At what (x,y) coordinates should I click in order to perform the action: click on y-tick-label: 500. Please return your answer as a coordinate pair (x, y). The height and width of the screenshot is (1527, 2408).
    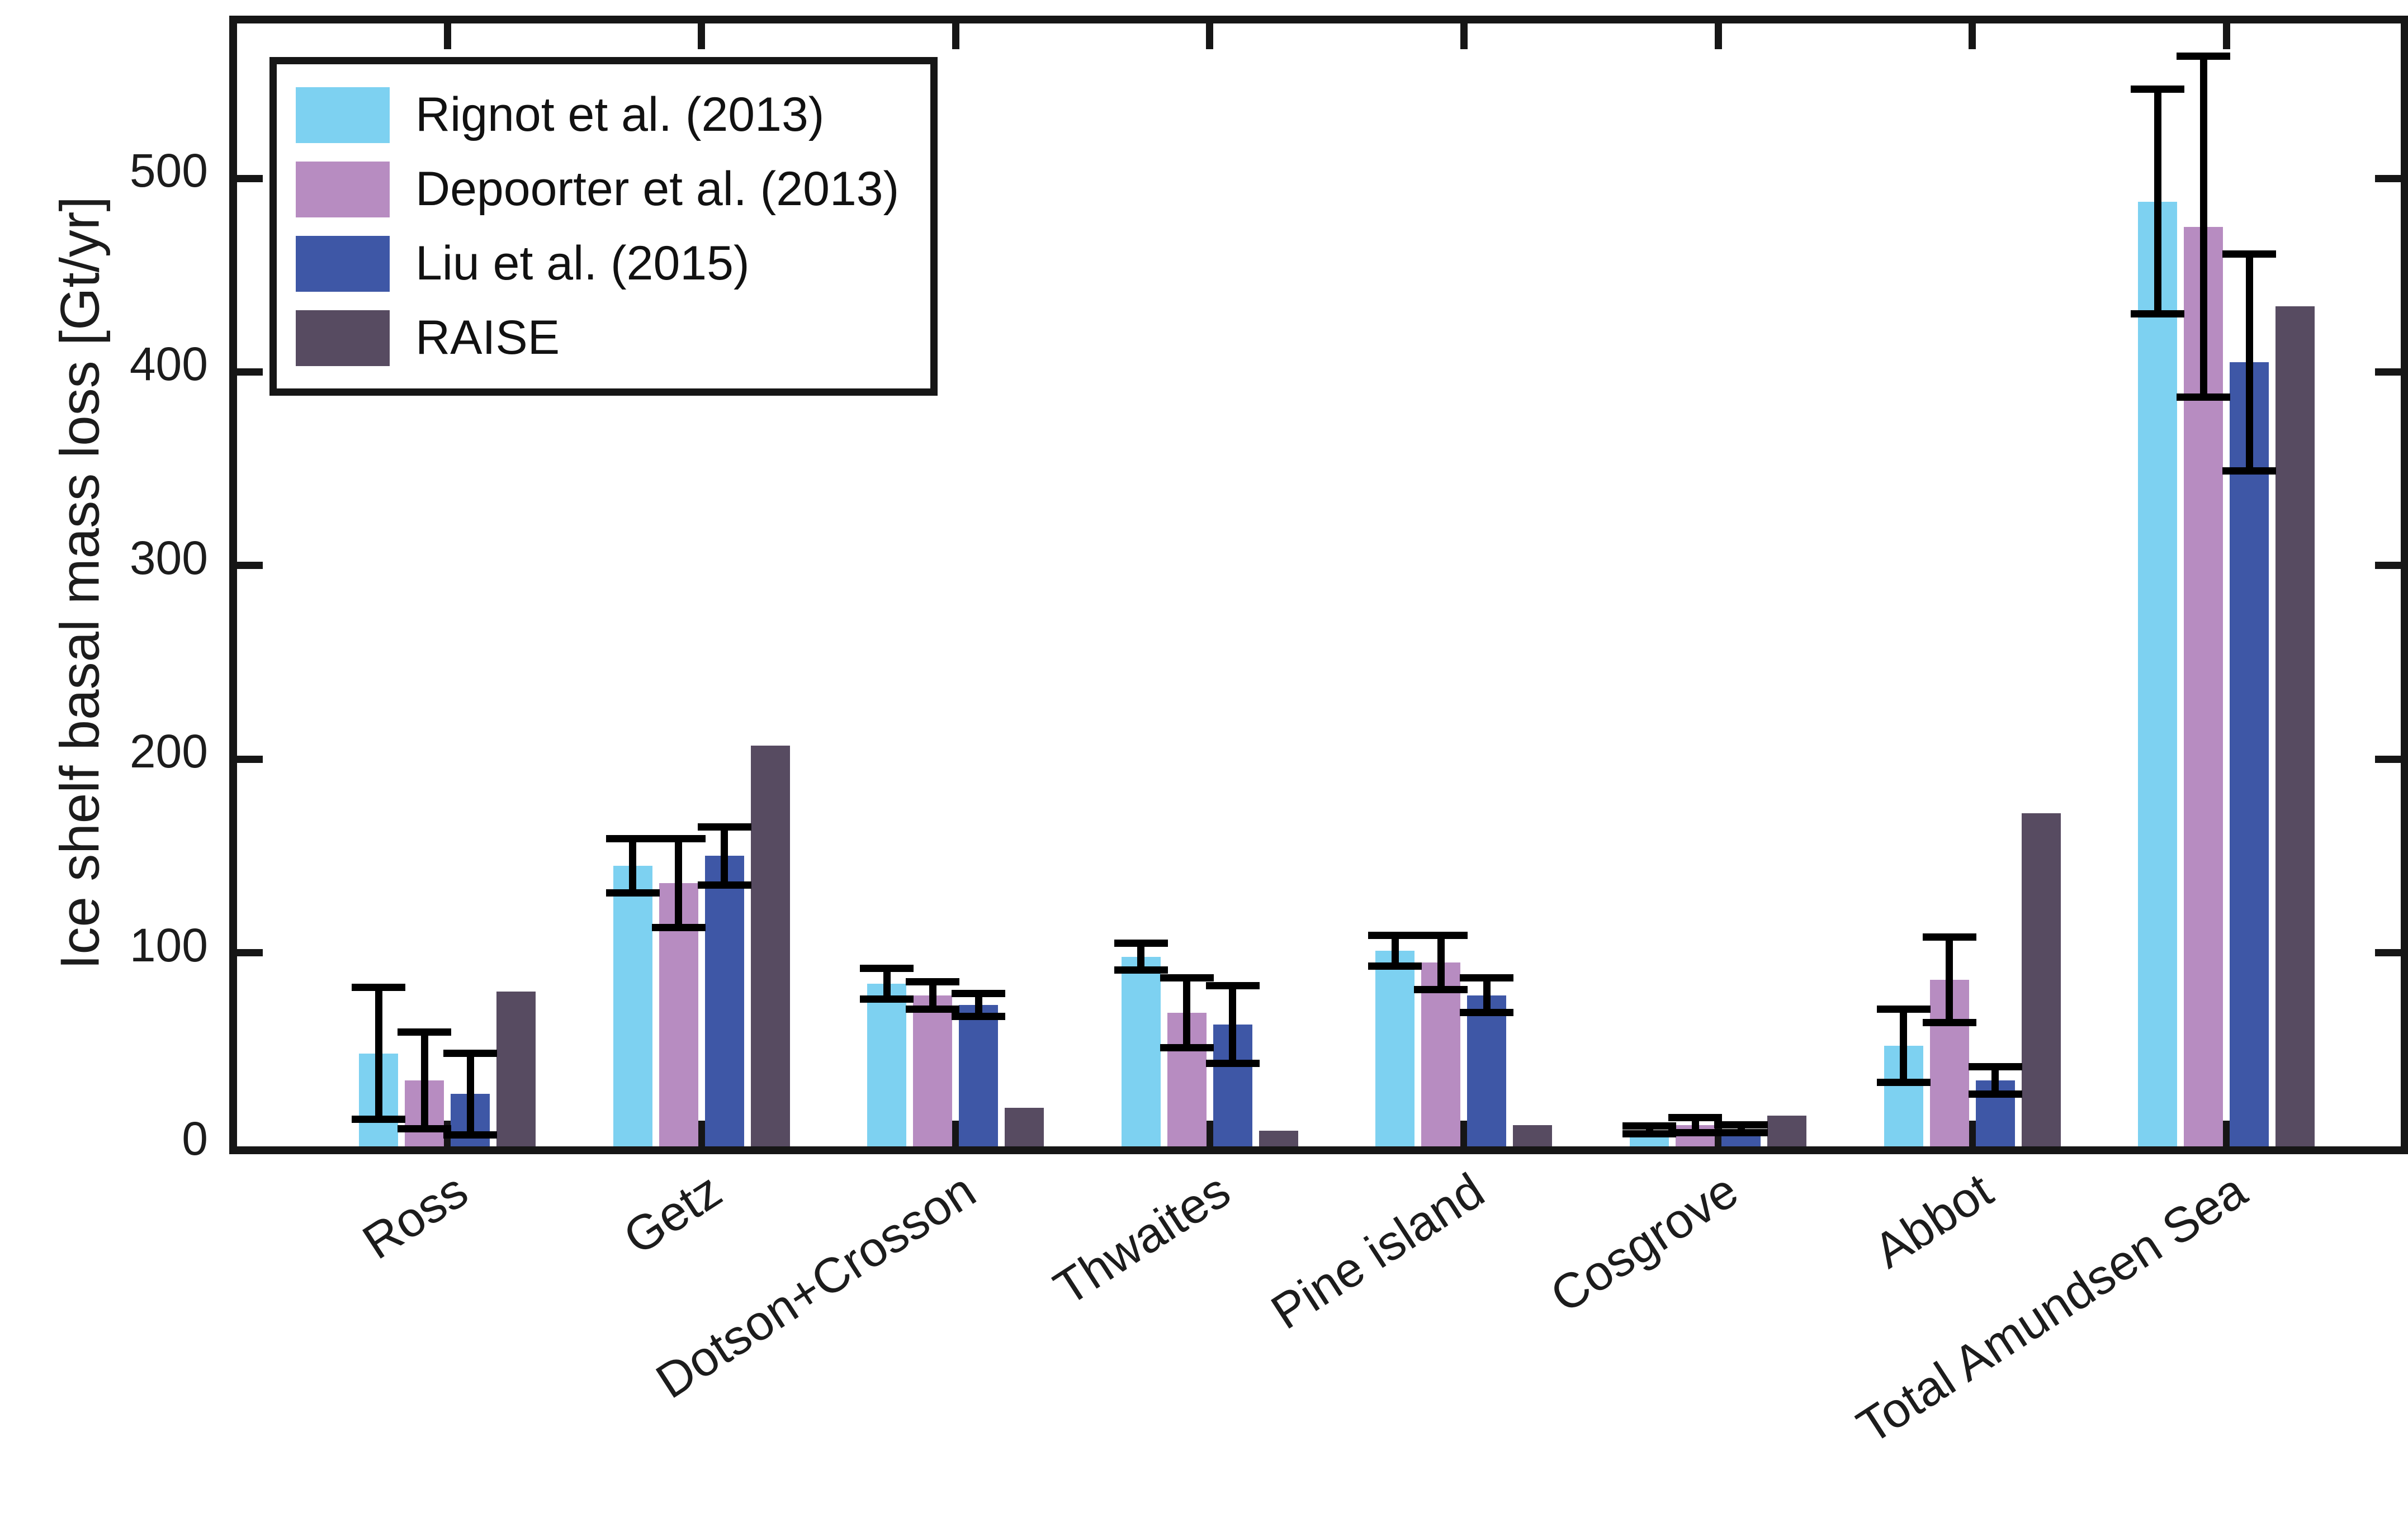
    Looking at the image, I should click on (168, 170).